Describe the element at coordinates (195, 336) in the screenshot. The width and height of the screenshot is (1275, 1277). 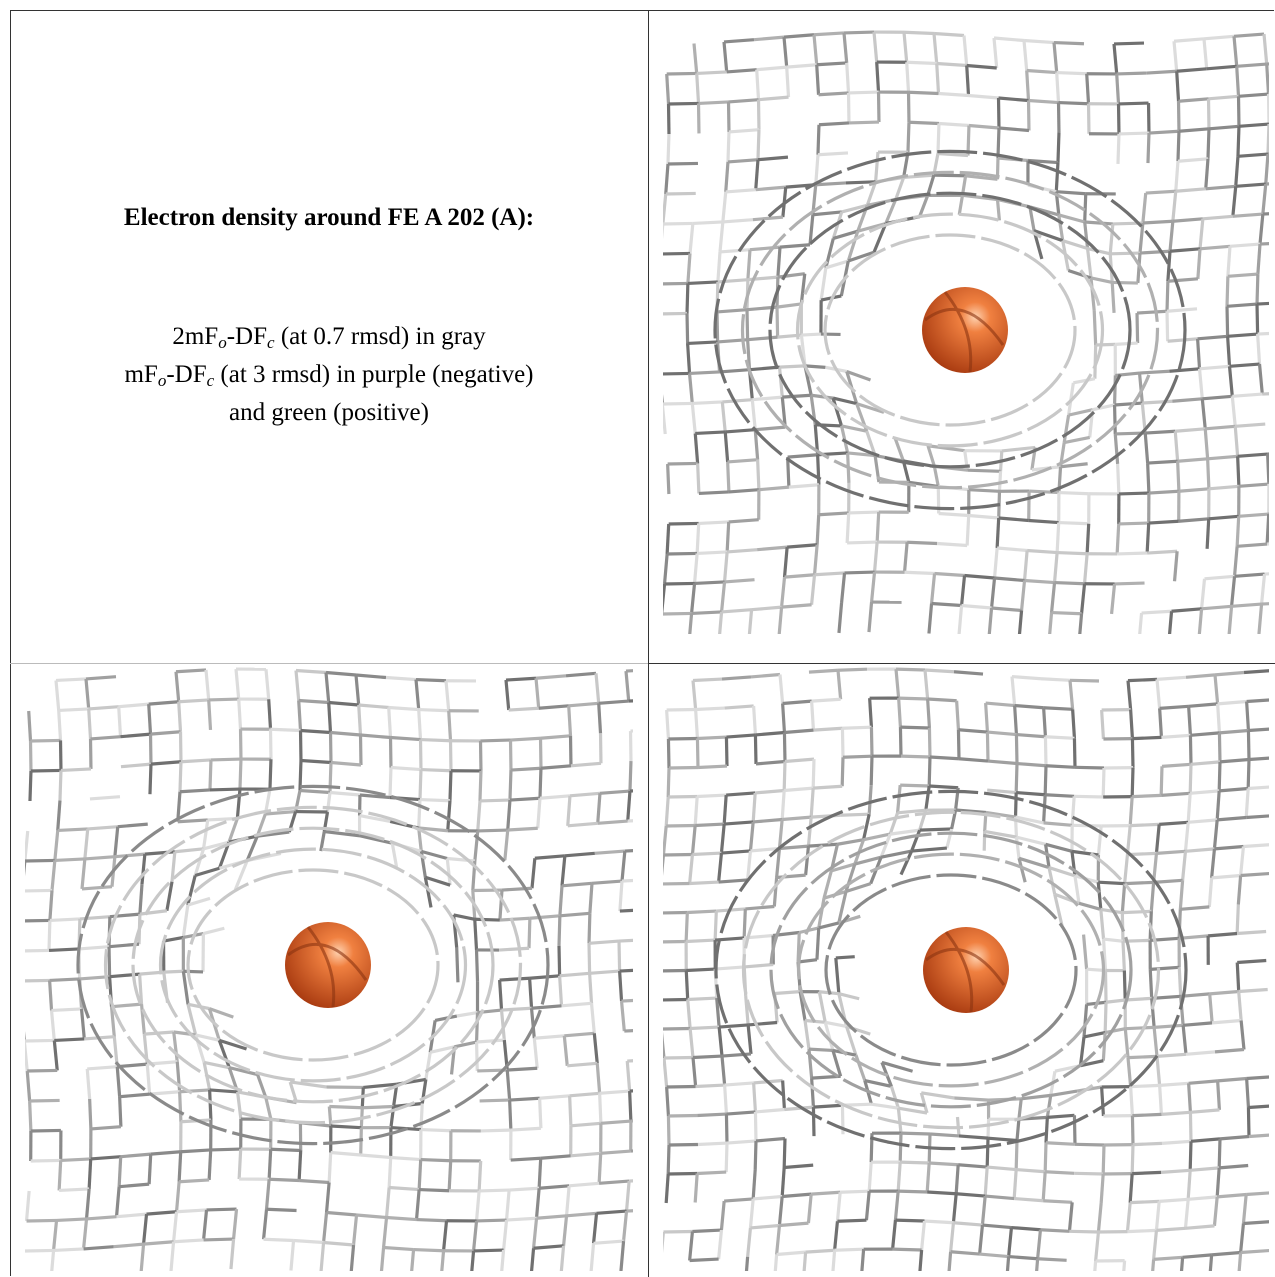
I see `text: 2mF` at that location.